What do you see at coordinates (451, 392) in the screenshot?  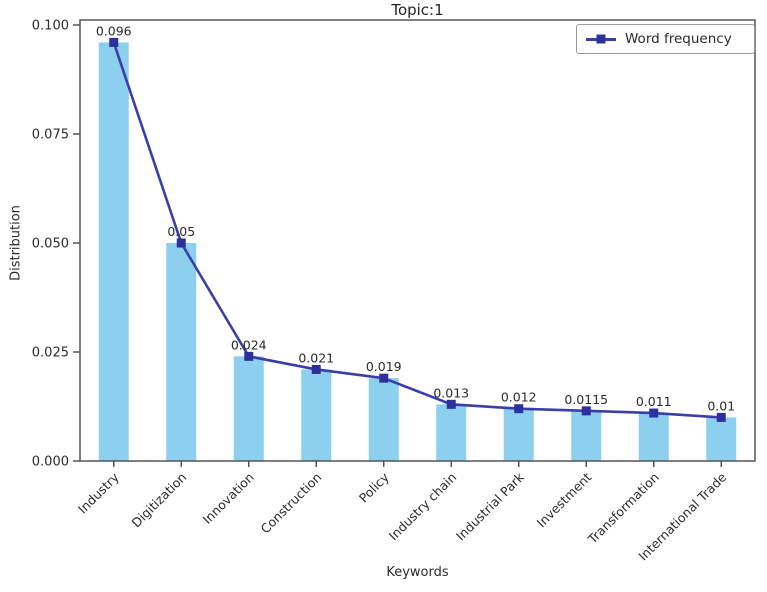 I see `value-label: 0.013` at bounding box center [451, 392].